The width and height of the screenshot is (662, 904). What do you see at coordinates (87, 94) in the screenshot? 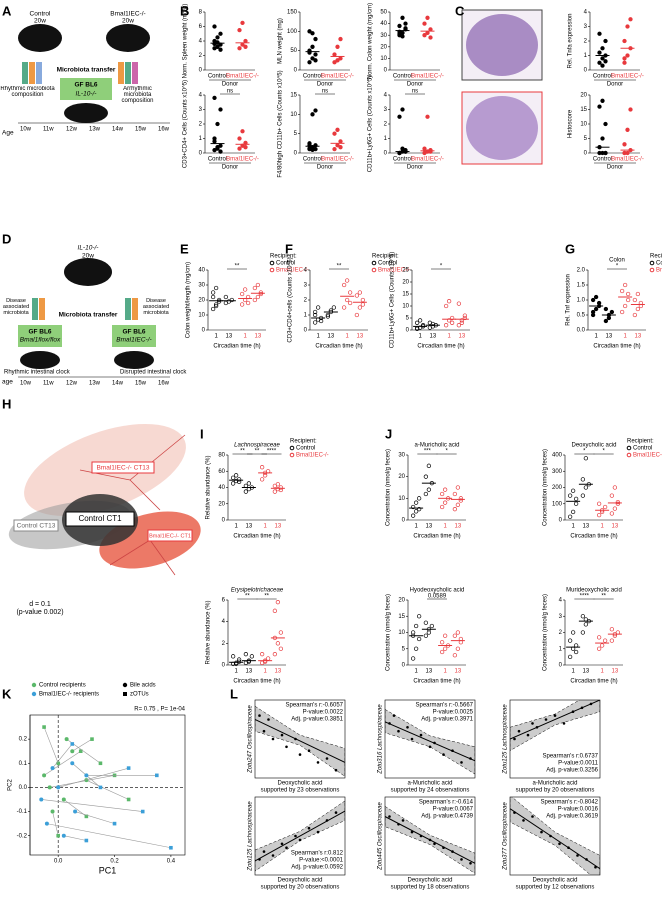
I see `label: IL-10-/-` at bounding box center [87, 94].